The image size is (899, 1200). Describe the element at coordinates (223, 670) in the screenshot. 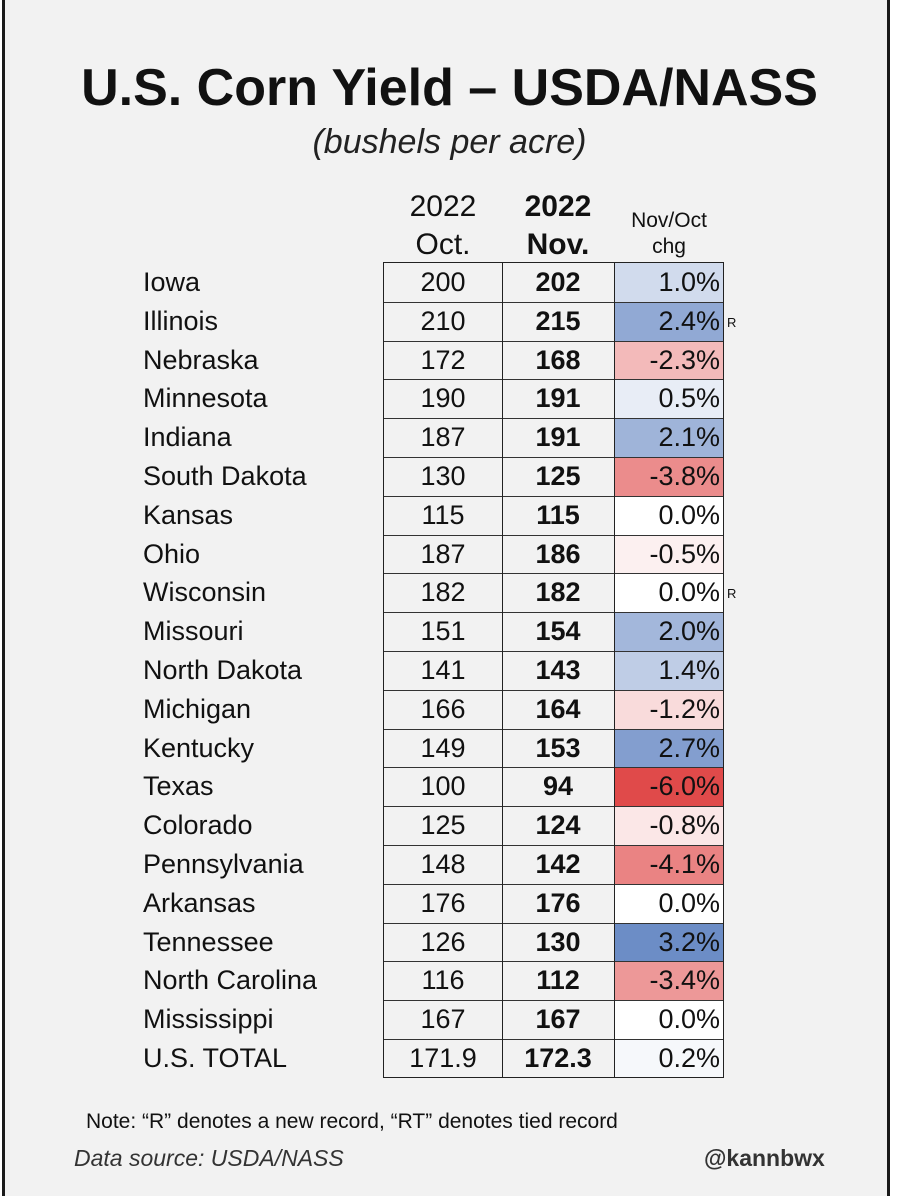

I see `row-state-name: North Dakota` at that location.